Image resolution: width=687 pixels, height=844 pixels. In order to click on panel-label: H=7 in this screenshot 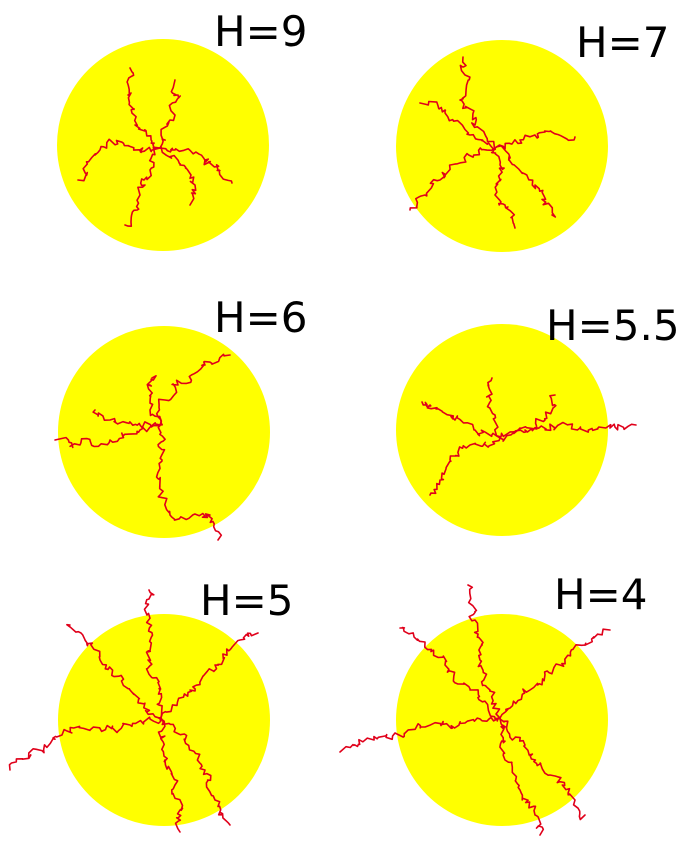, I will do `click(623, 42)`.